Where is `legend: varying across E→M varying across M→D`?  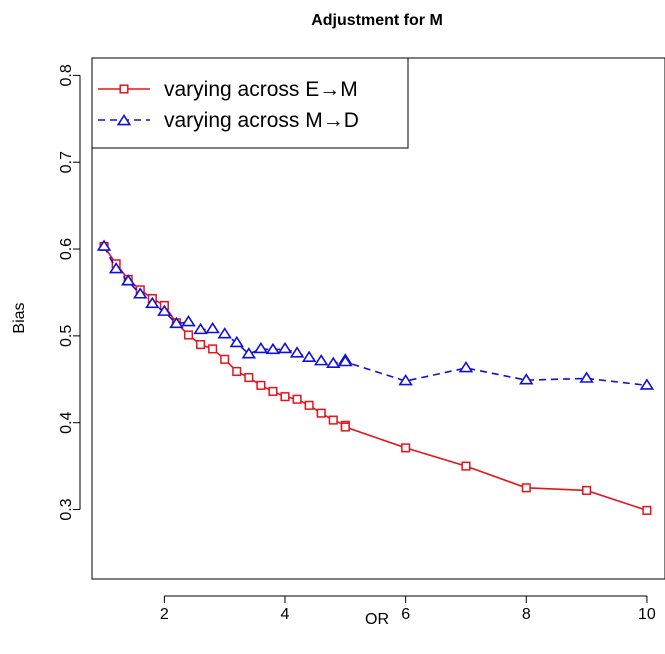
legend: varying across E→M varying across M→D is located at coordinates (250, 103).